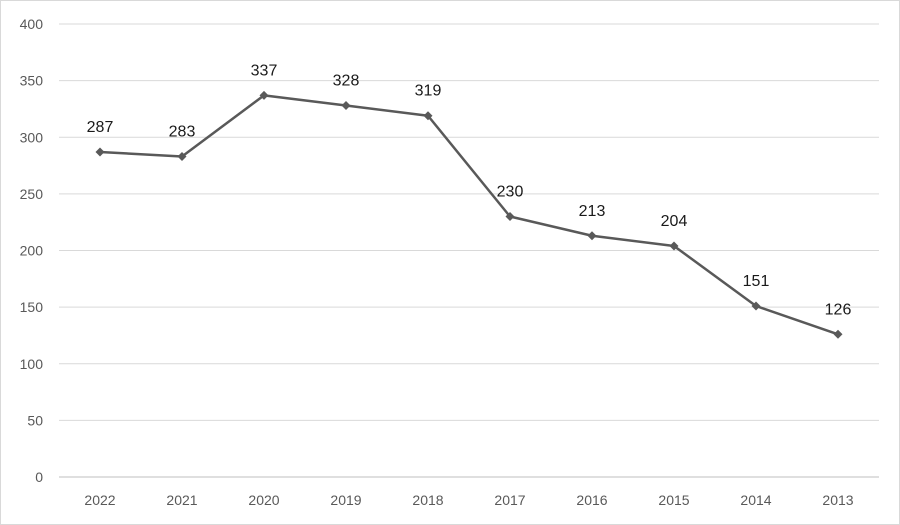 Image resolution: width=900 pixels, height=525 pixels. I want to click on data-label: 328, so click(346, 81).